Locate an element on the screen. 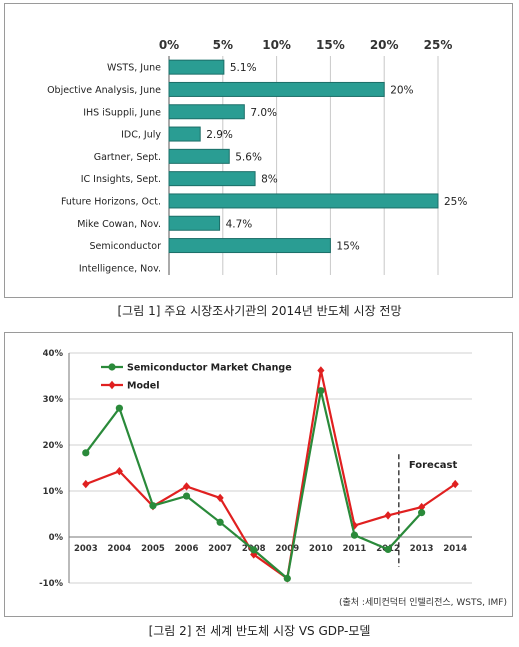 The height and width of the screenshot is (647, 519). data-label: 25% is located at coordinates (455, 202).